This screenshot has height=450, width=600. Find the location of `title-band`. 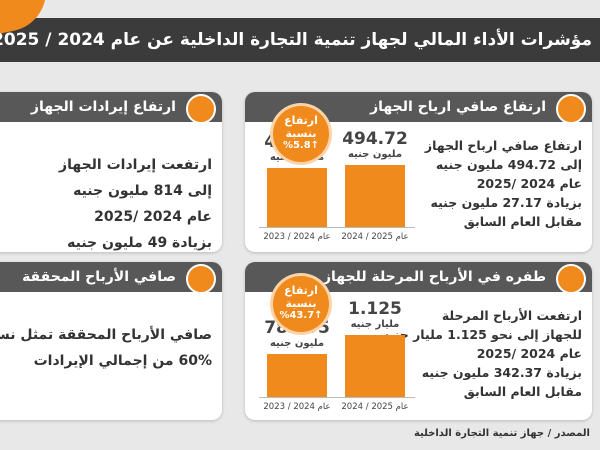

title-band is located at coordinates (300, 40).